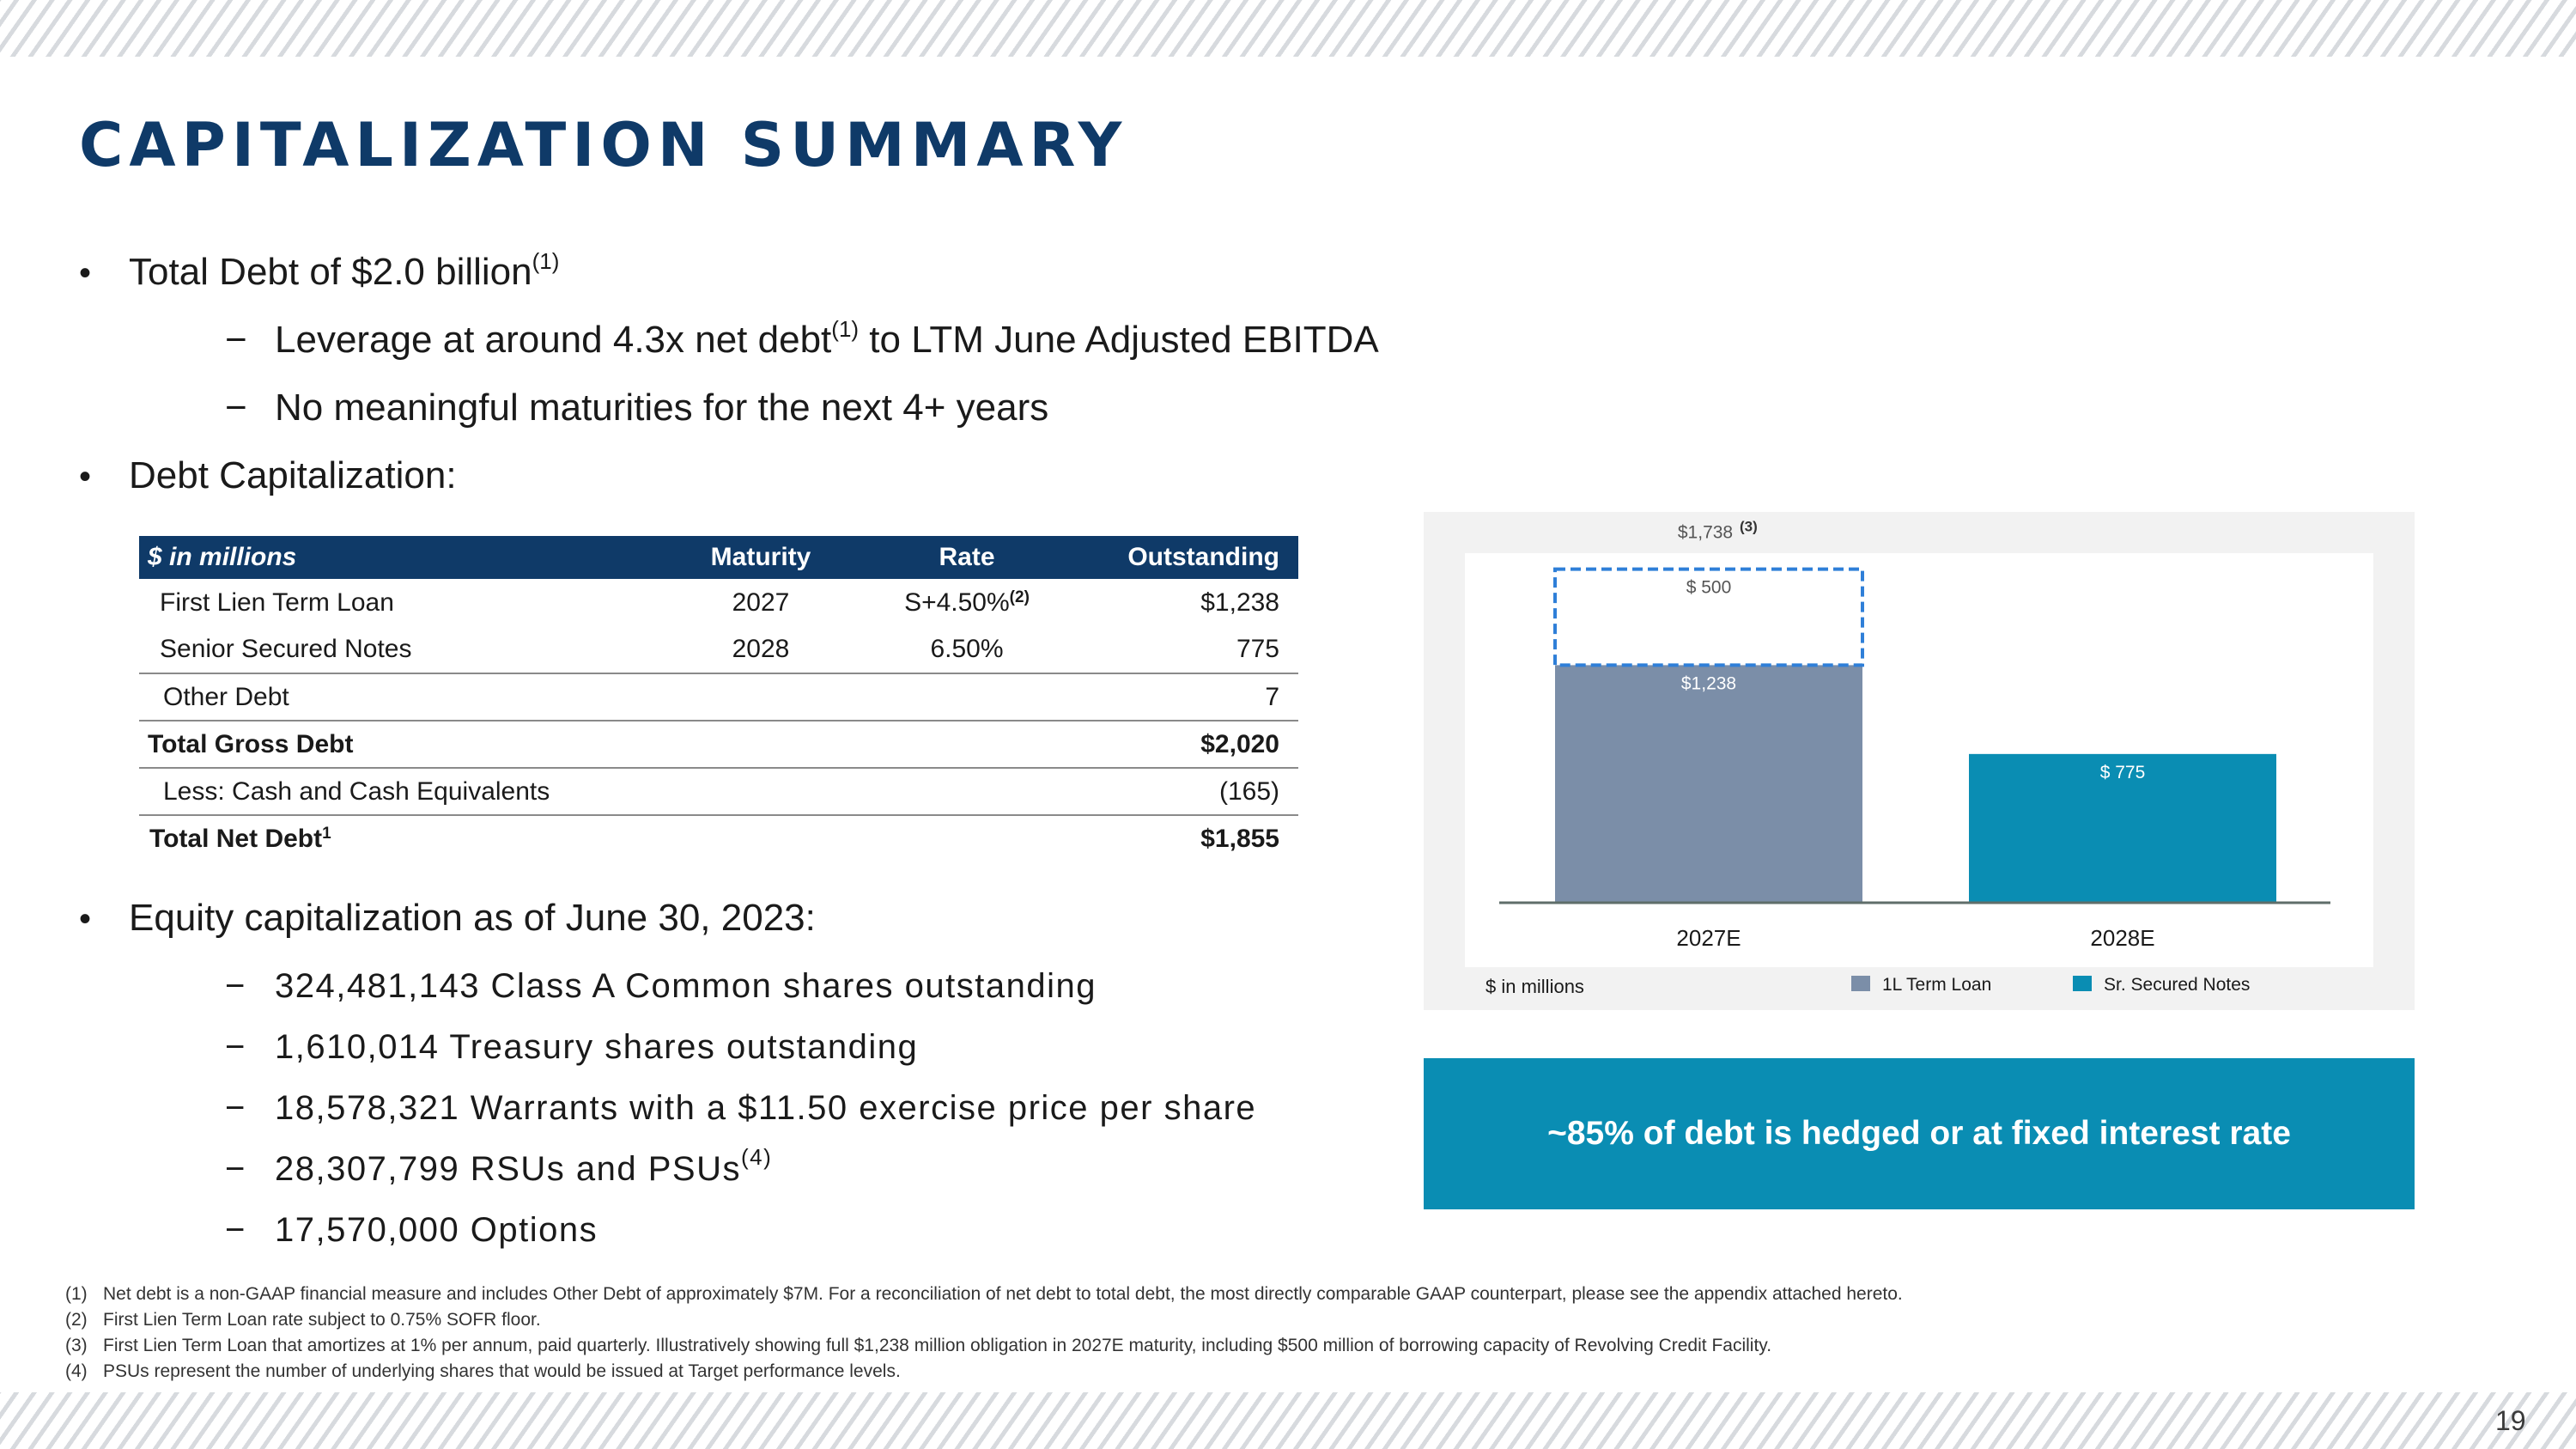  What do you see at coordinates (293, 475) in the screenshot?
I see `debt-cap-text: Debt Capitalization:` at bounding box center [293, 475].